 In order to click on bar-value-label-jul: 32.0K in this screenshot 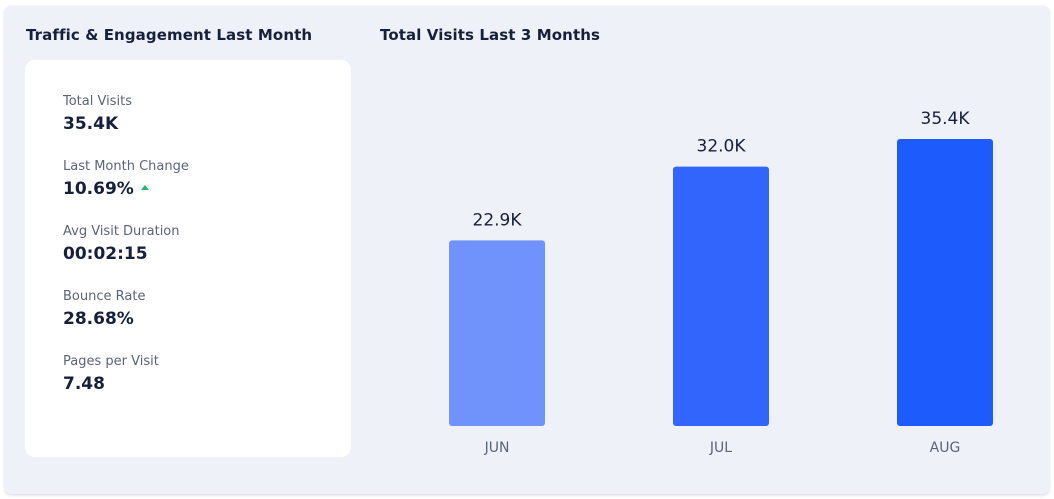, I will do `click(722, 147)`.